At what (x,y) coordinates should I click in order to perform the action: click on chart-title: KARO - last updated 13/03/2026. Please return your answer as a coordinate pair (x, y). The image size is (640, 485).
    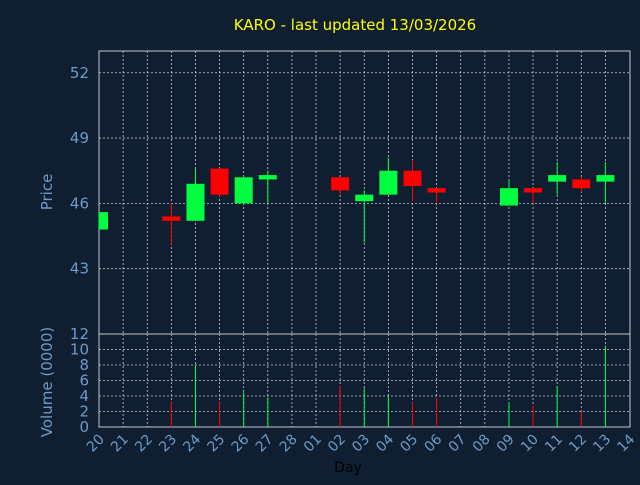
    Looking at the image, I should click on (355, 25).